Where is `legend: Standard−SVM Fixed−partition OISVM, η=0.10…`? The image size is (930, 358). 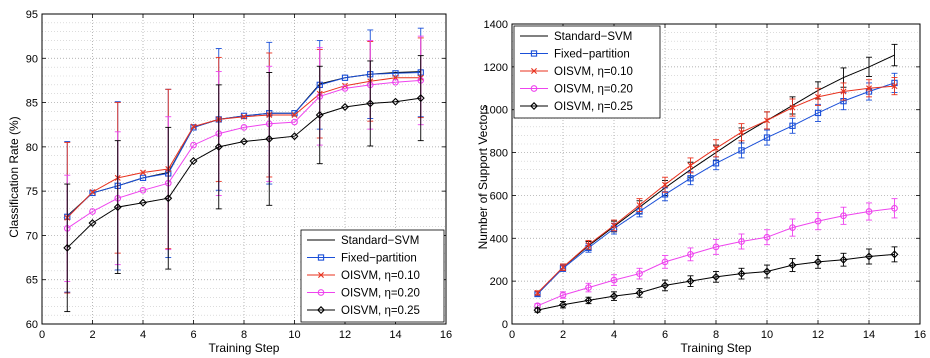 legend: Standard−SVM Fixed−partition OISVM, η=0.10… is located at coordinates (587, 72).